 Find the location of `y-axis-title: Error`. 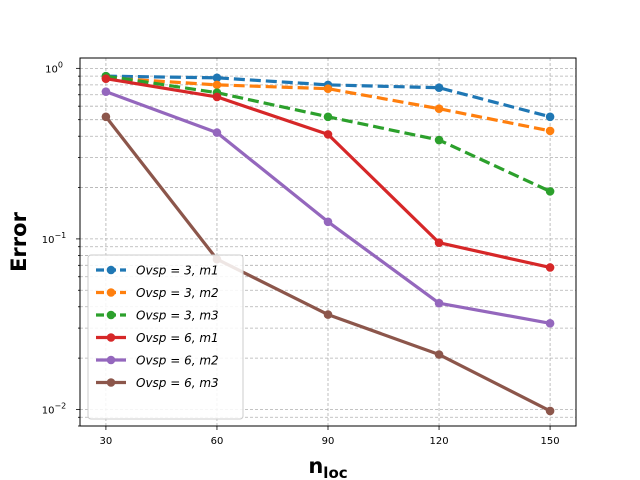

y-axis-title: Error is located at coordinates (19, 241).